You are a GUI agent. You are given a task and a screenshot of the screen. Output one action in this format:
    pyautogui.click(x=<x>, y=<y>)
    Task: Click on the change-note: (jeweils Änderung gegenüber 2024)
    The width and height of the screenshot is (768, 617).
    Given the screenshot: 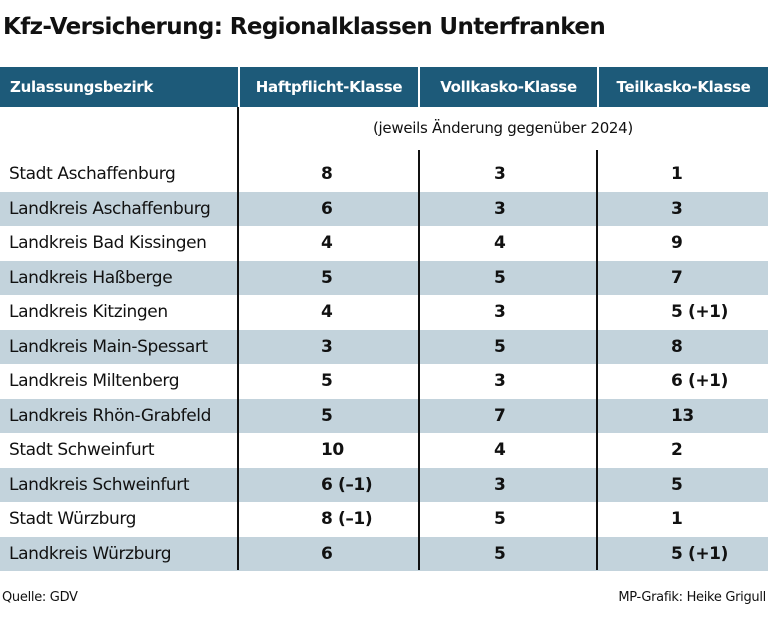 What is the action you would take?
    pyautogui.click(x=503, y=128)
    